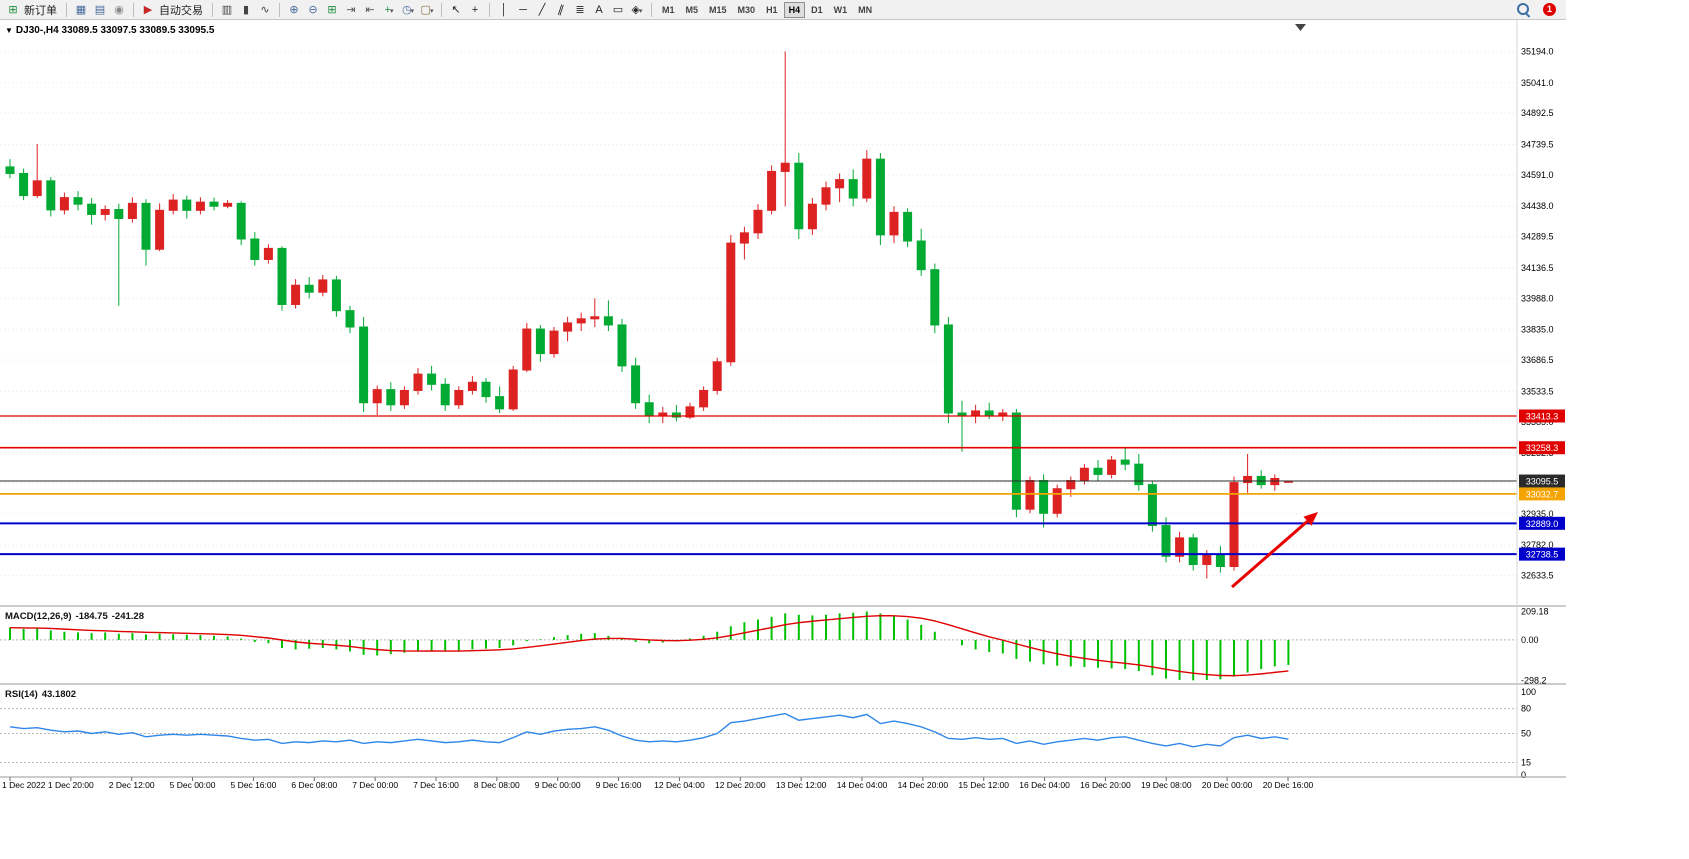 Image resolution: width=1689 pixels, height=859 pixels. Describe the element at coordinates (817, 9) in the screenshot. I see `timeframe-D1-button: D1` at that location.